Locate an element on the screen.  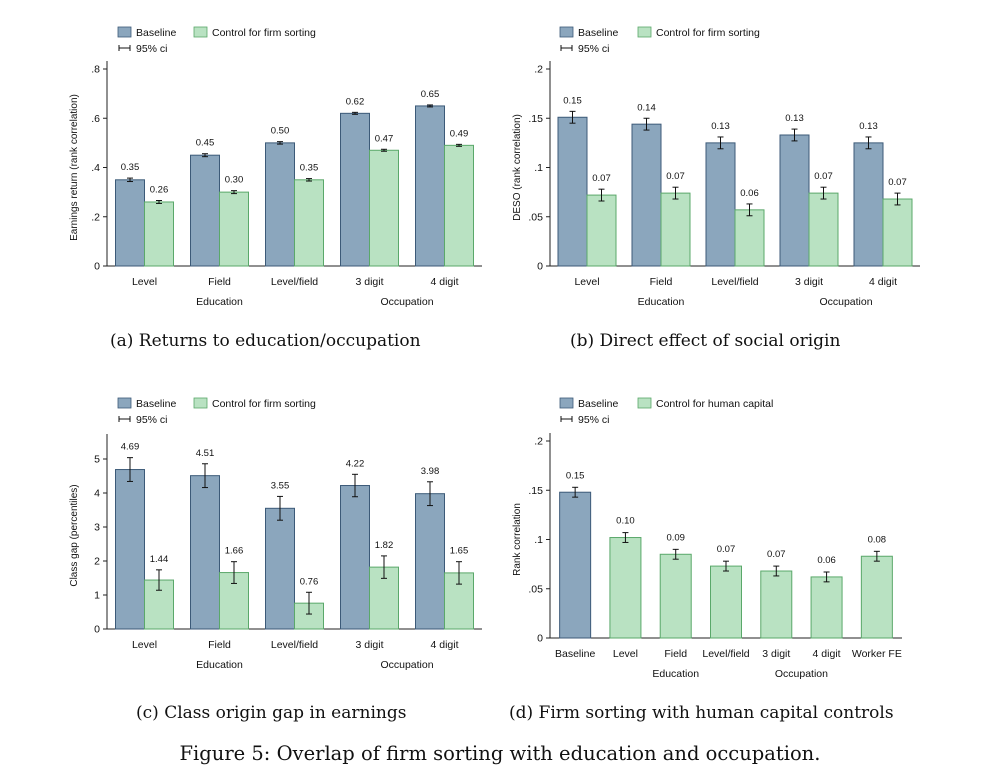
data-label: 0.14 is located at coordinates (646, 107).